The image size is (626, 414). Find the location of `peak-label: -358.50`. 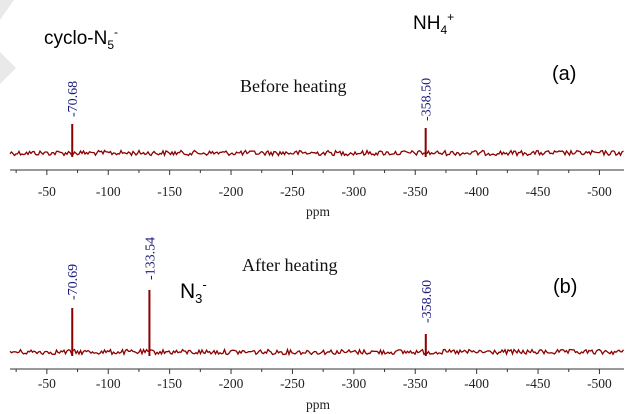

peak-label: -358.50 is located at coordinates (427, 99).